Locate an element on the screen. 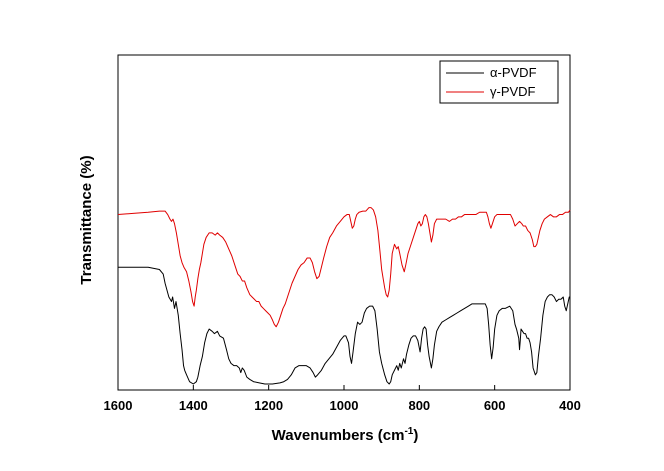 The height and width of the screenshot is (471, 664). legend-box is located at coordinates (499, 82).